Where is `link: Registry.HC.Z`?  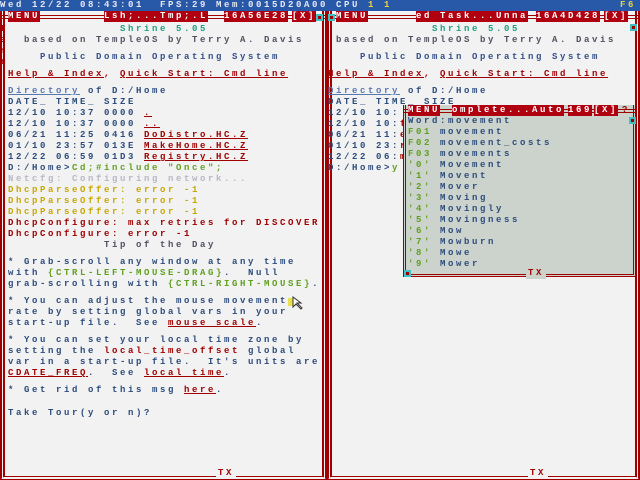
link: Registry.HC.Z is located at coordinates (196, 157).